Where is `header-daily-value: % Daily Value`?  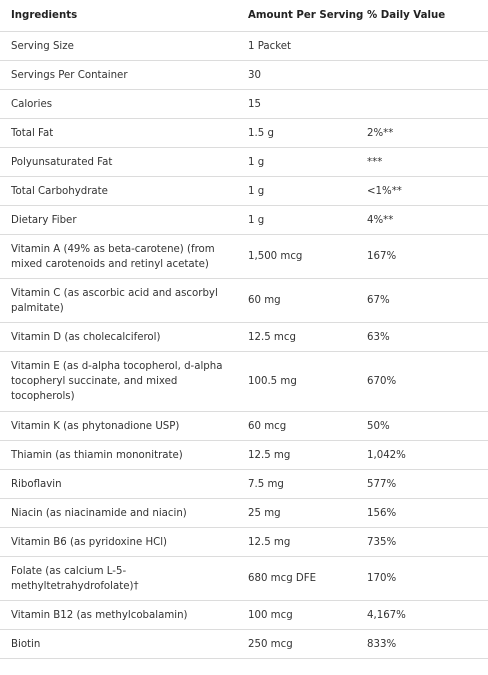
header-daily-value: % Daily Value is located at coordinates (426, 16).